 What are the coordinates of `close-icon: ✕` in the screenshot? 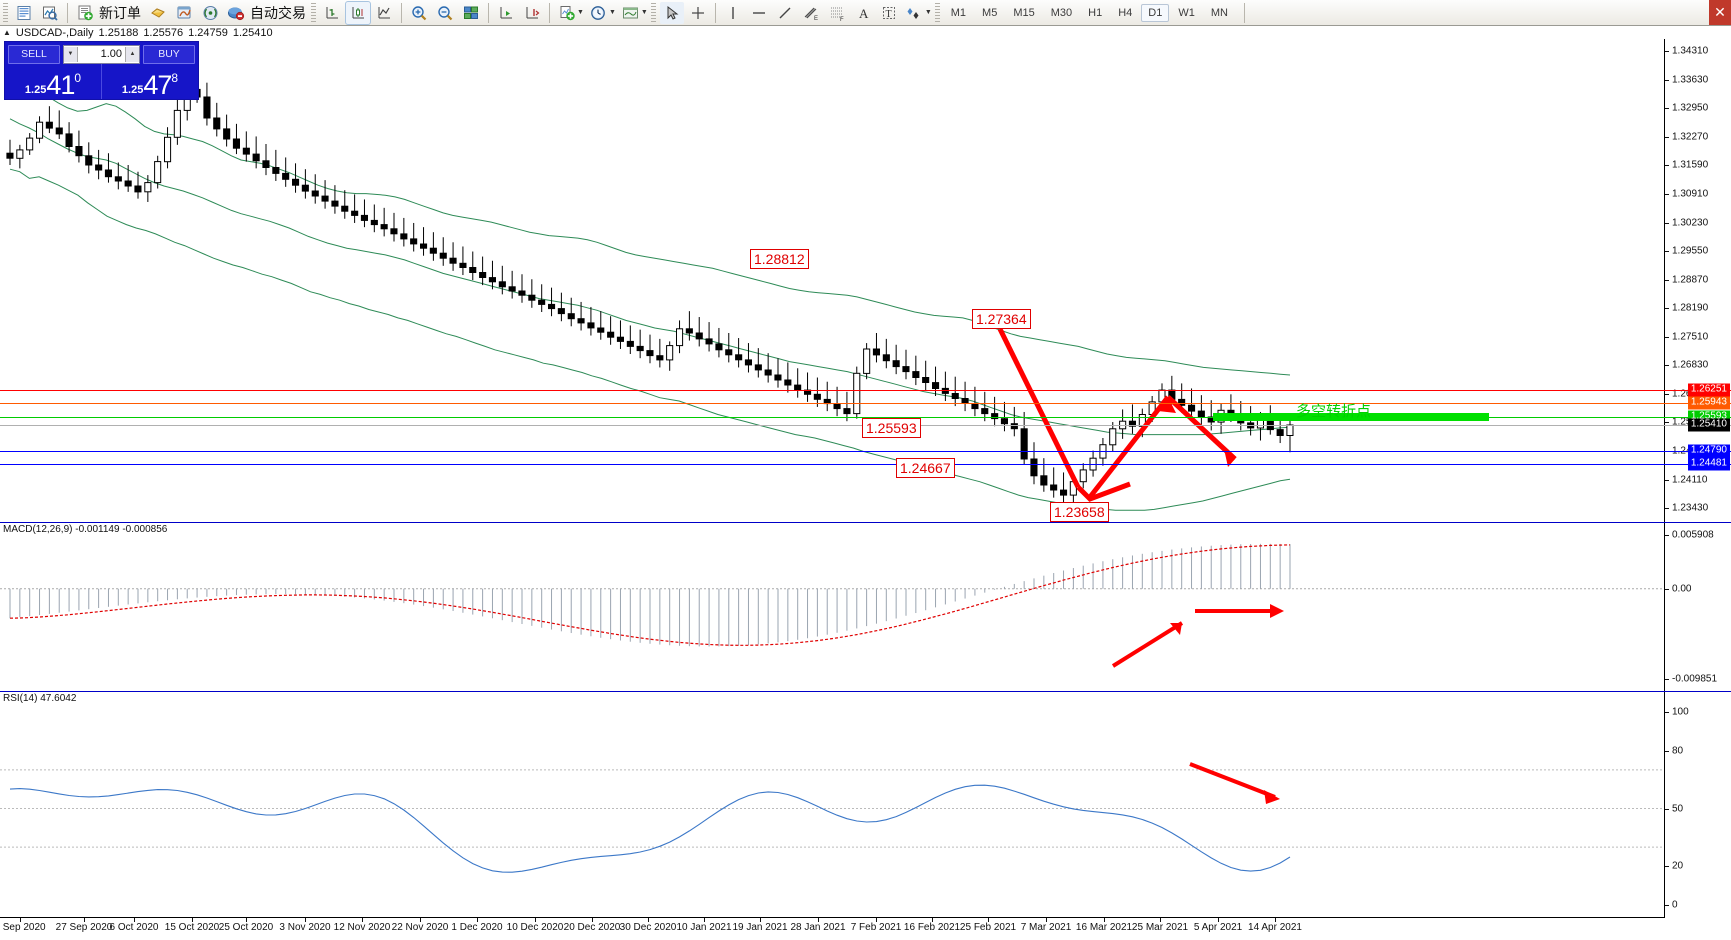 It's located at (1720, 12).